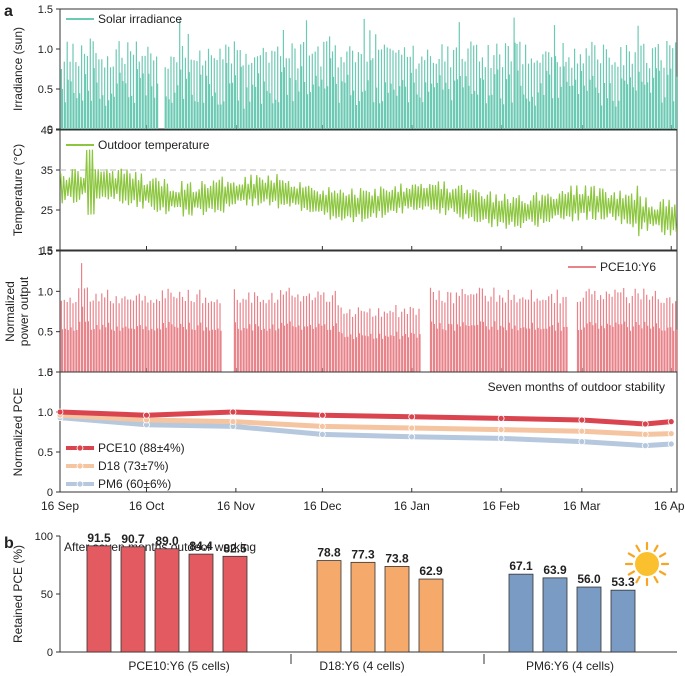 Image resolution: width=685 pixels, height=676 pixels. Describe the element at coordinates (397, 558) in the screenshot. I see `bar-value-label: 73.8` at that location.